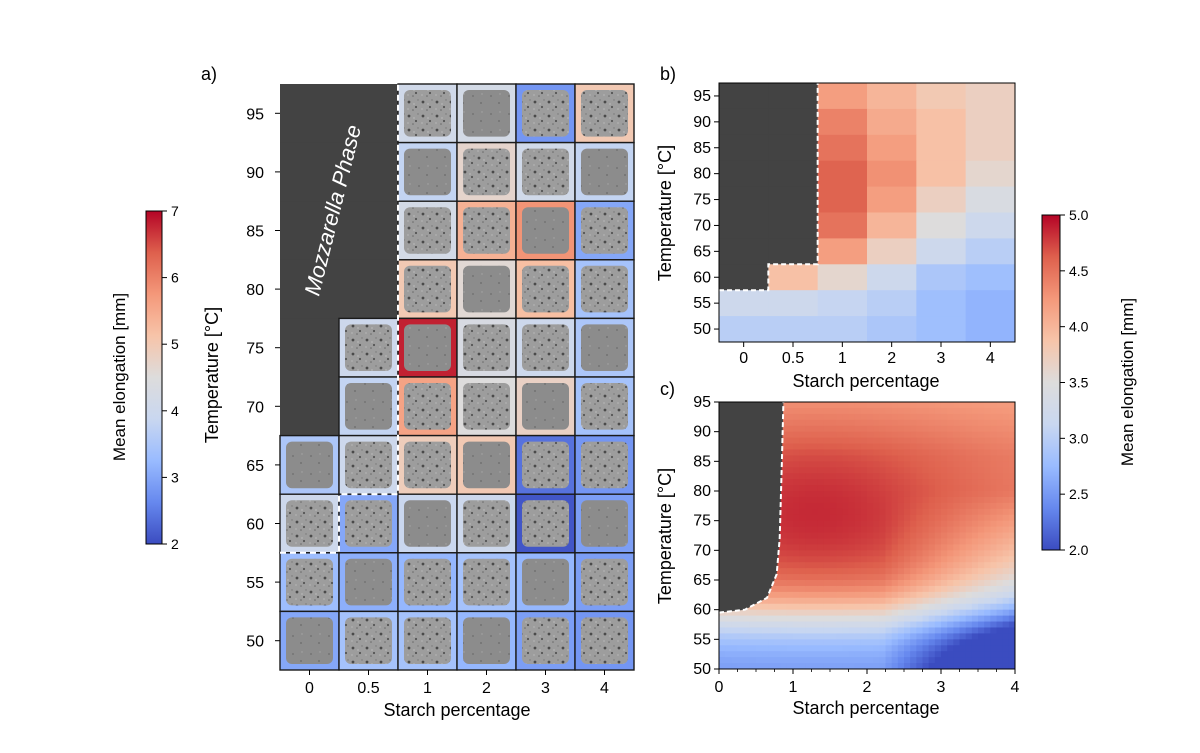 The image size is (1200, 753). I want to click on heatmap-cell, so click(990, 199).